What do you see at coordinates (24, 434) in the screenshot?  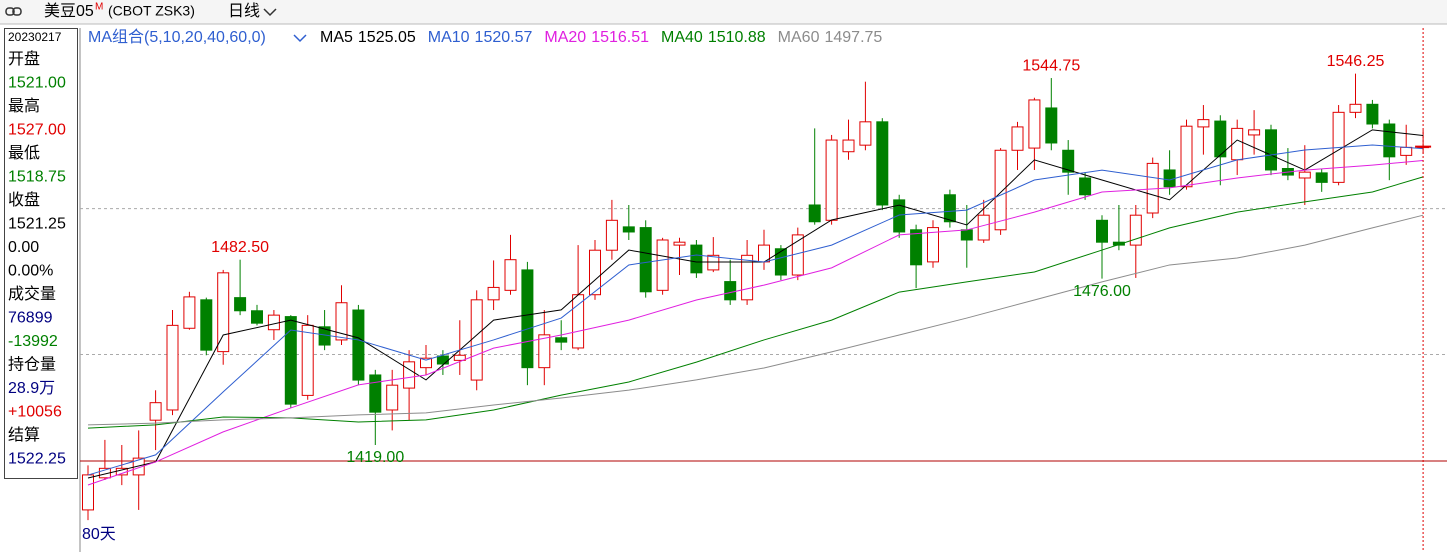 I see `info-text: 结算` at bounding box center [24, 434].